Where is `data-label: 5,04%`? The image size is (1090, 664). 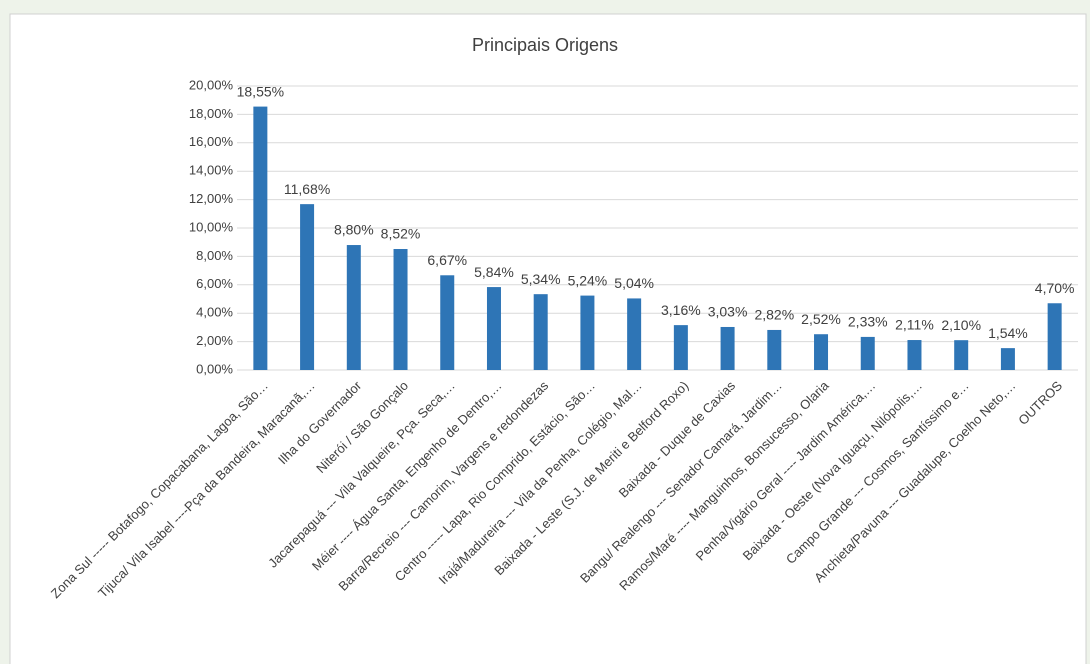 data-label: 5,04% is located at coordinates (634, 283).